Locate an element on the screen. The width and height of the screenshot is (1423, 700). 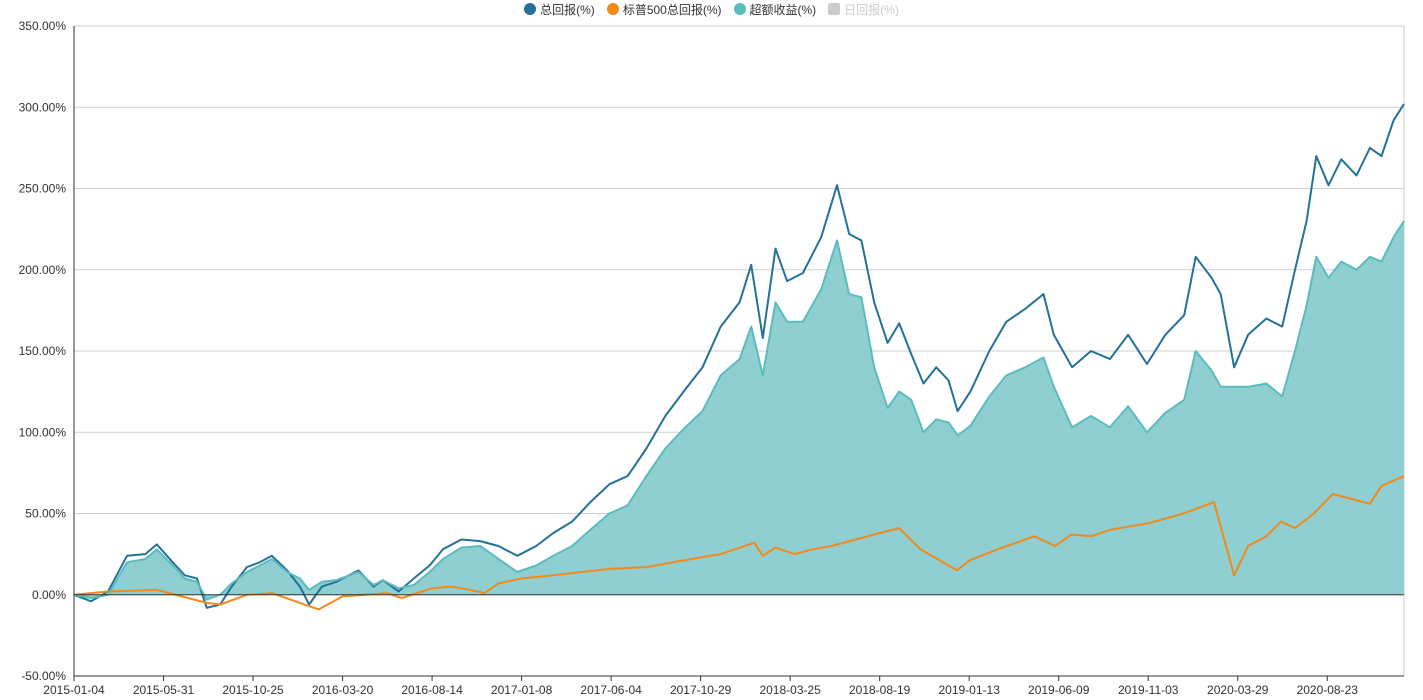
y-tick-label: 250.00% is located at coordinates (43, 189).